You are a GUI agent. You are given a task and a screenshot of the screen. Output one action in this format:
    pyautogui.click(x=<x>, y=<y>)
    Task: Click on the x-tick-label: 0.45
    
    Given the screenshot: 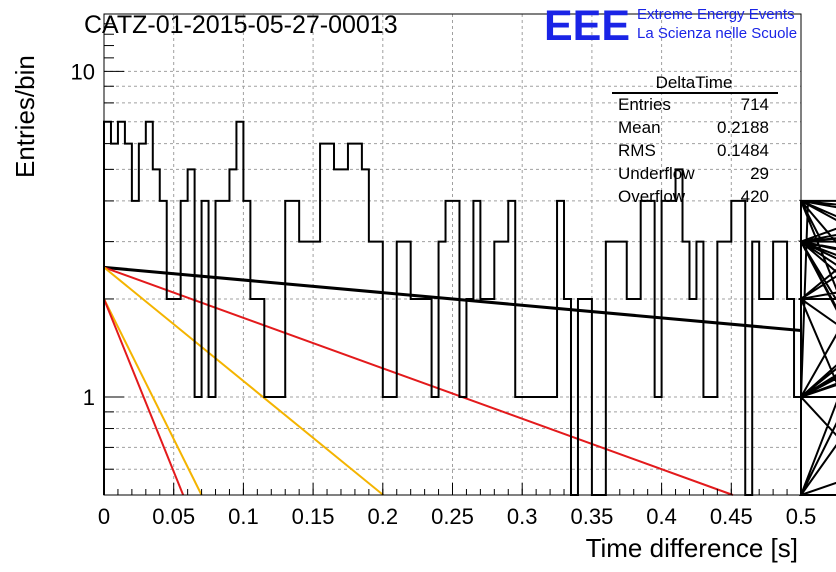 What is the action you would take?
    pyautogui.click(x=731, y=516)
    